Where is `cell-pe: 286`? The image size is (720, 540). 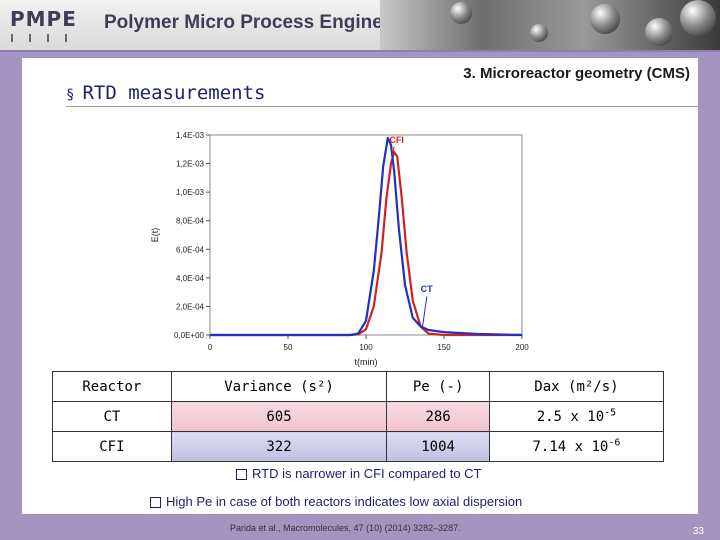
cell-pe: 286 is located at coordinates (438, 416).